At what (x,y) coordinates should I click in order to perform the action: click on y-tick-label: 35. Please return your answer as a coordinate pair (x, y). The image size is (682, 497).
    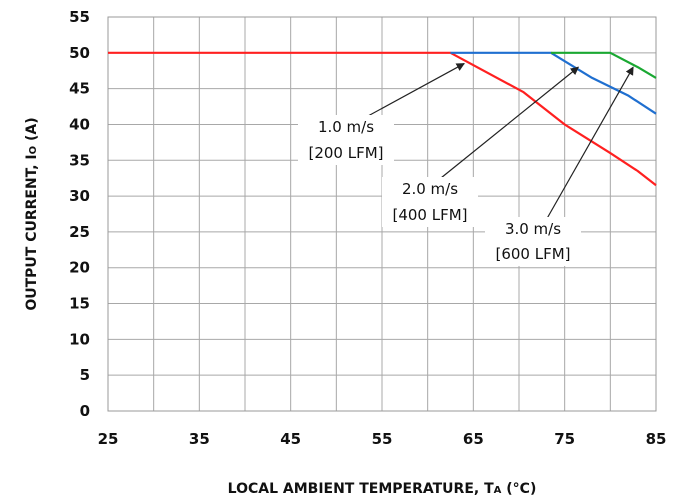
    Looking at the image, I should click on (79, 160).